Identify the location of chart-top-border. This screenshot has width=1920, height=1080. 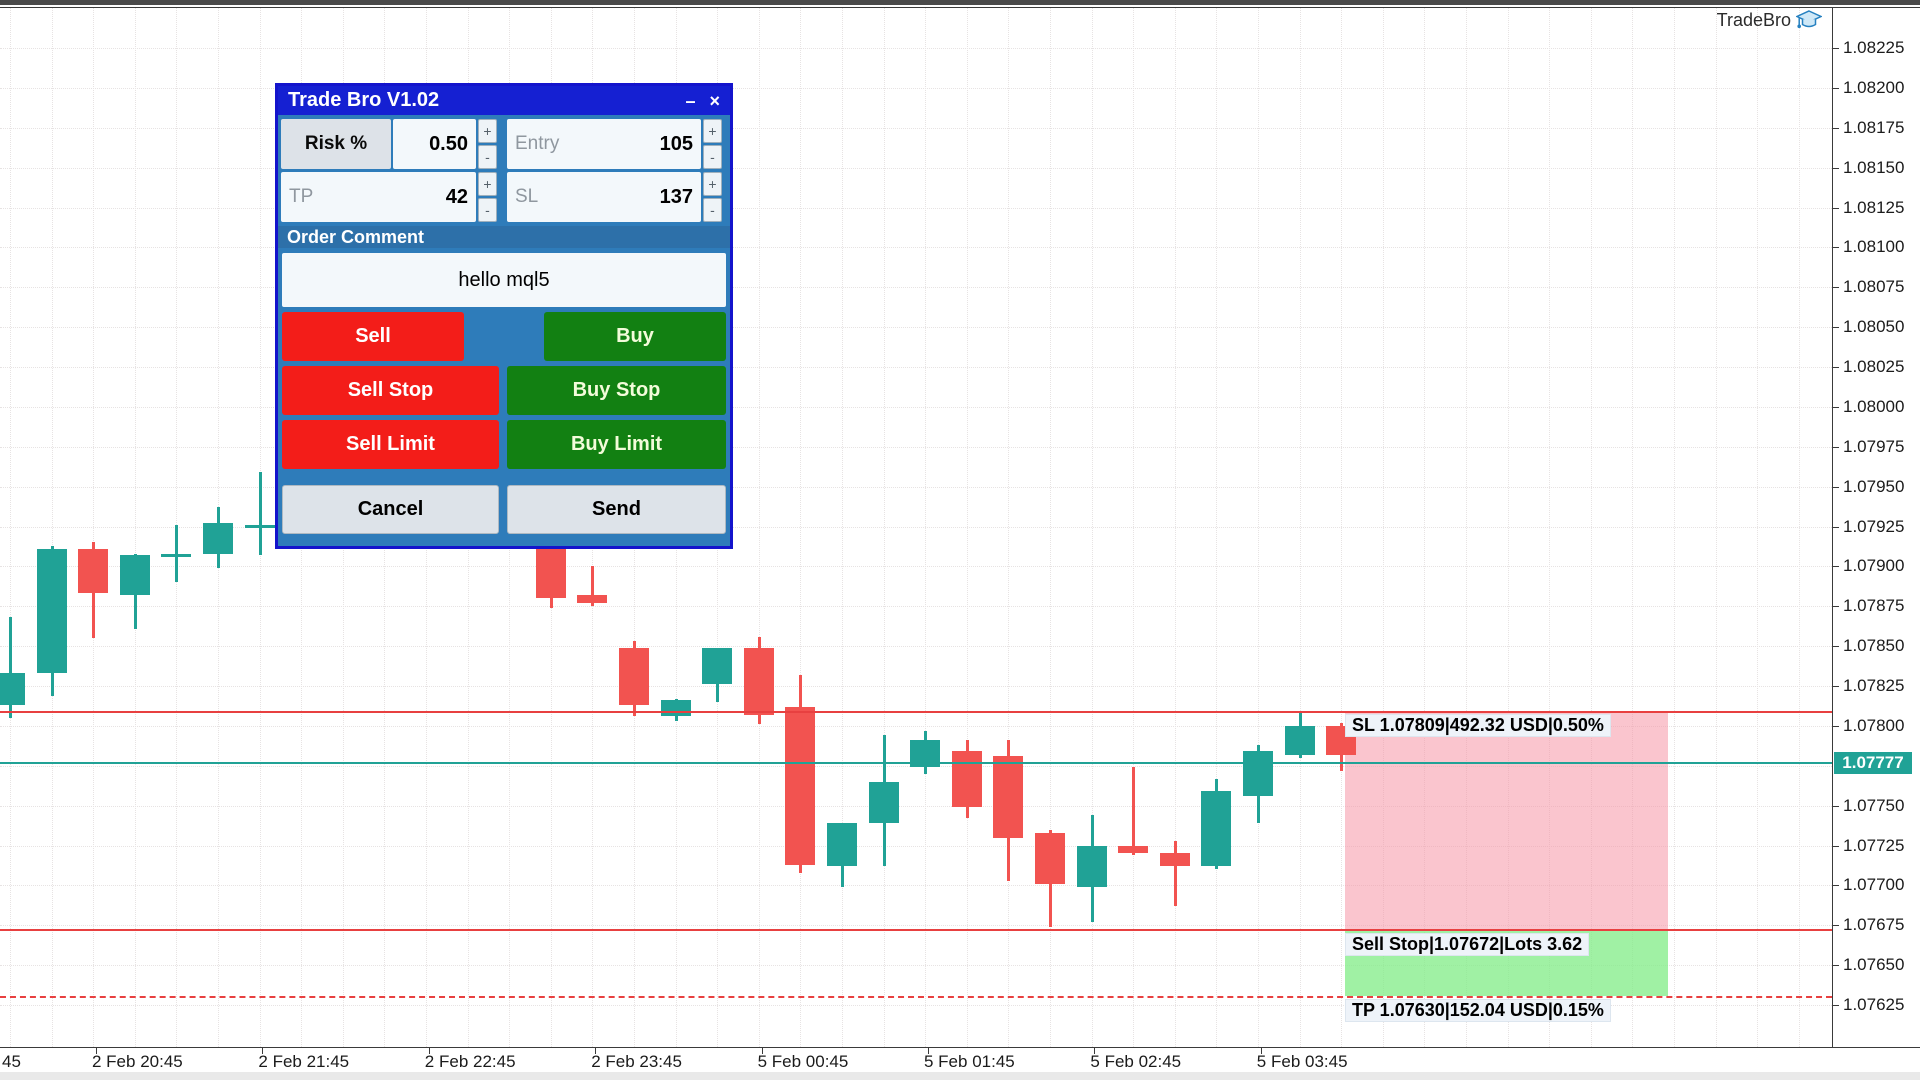
(960, 7).